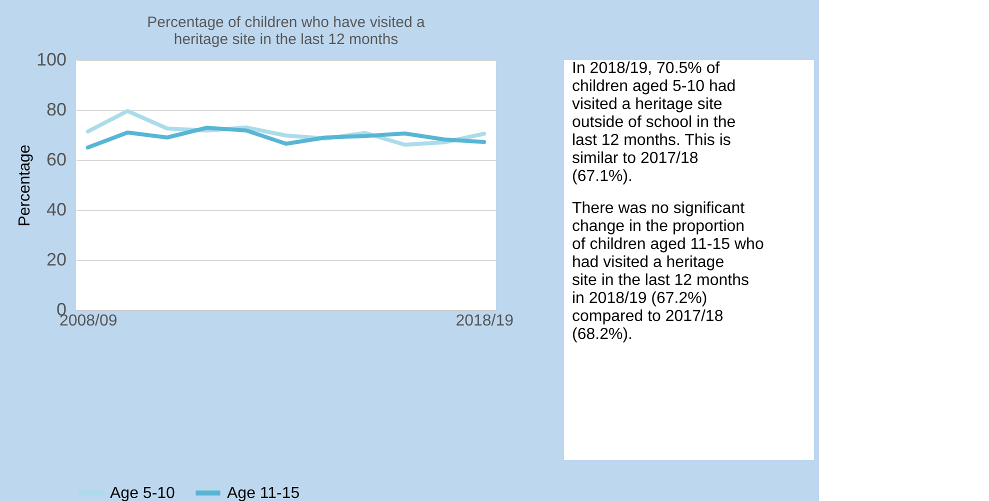 This screenshot has height=501, width=989. What do you see at coordinates (56, 160) in the screenshot?
I see `y-tick-label: 60` at bounding box center [56, 160].